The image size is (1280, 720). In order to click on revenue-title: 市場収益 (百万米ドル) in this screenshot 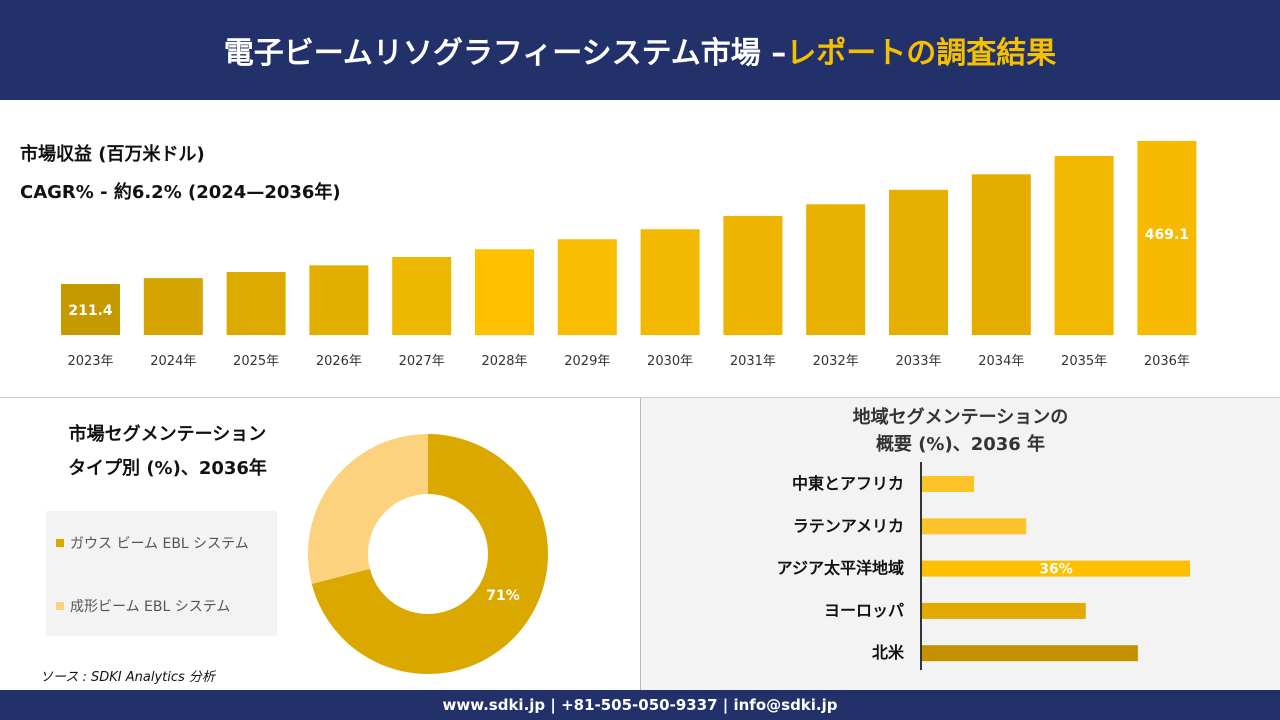, I will do `click(112, 154)`.